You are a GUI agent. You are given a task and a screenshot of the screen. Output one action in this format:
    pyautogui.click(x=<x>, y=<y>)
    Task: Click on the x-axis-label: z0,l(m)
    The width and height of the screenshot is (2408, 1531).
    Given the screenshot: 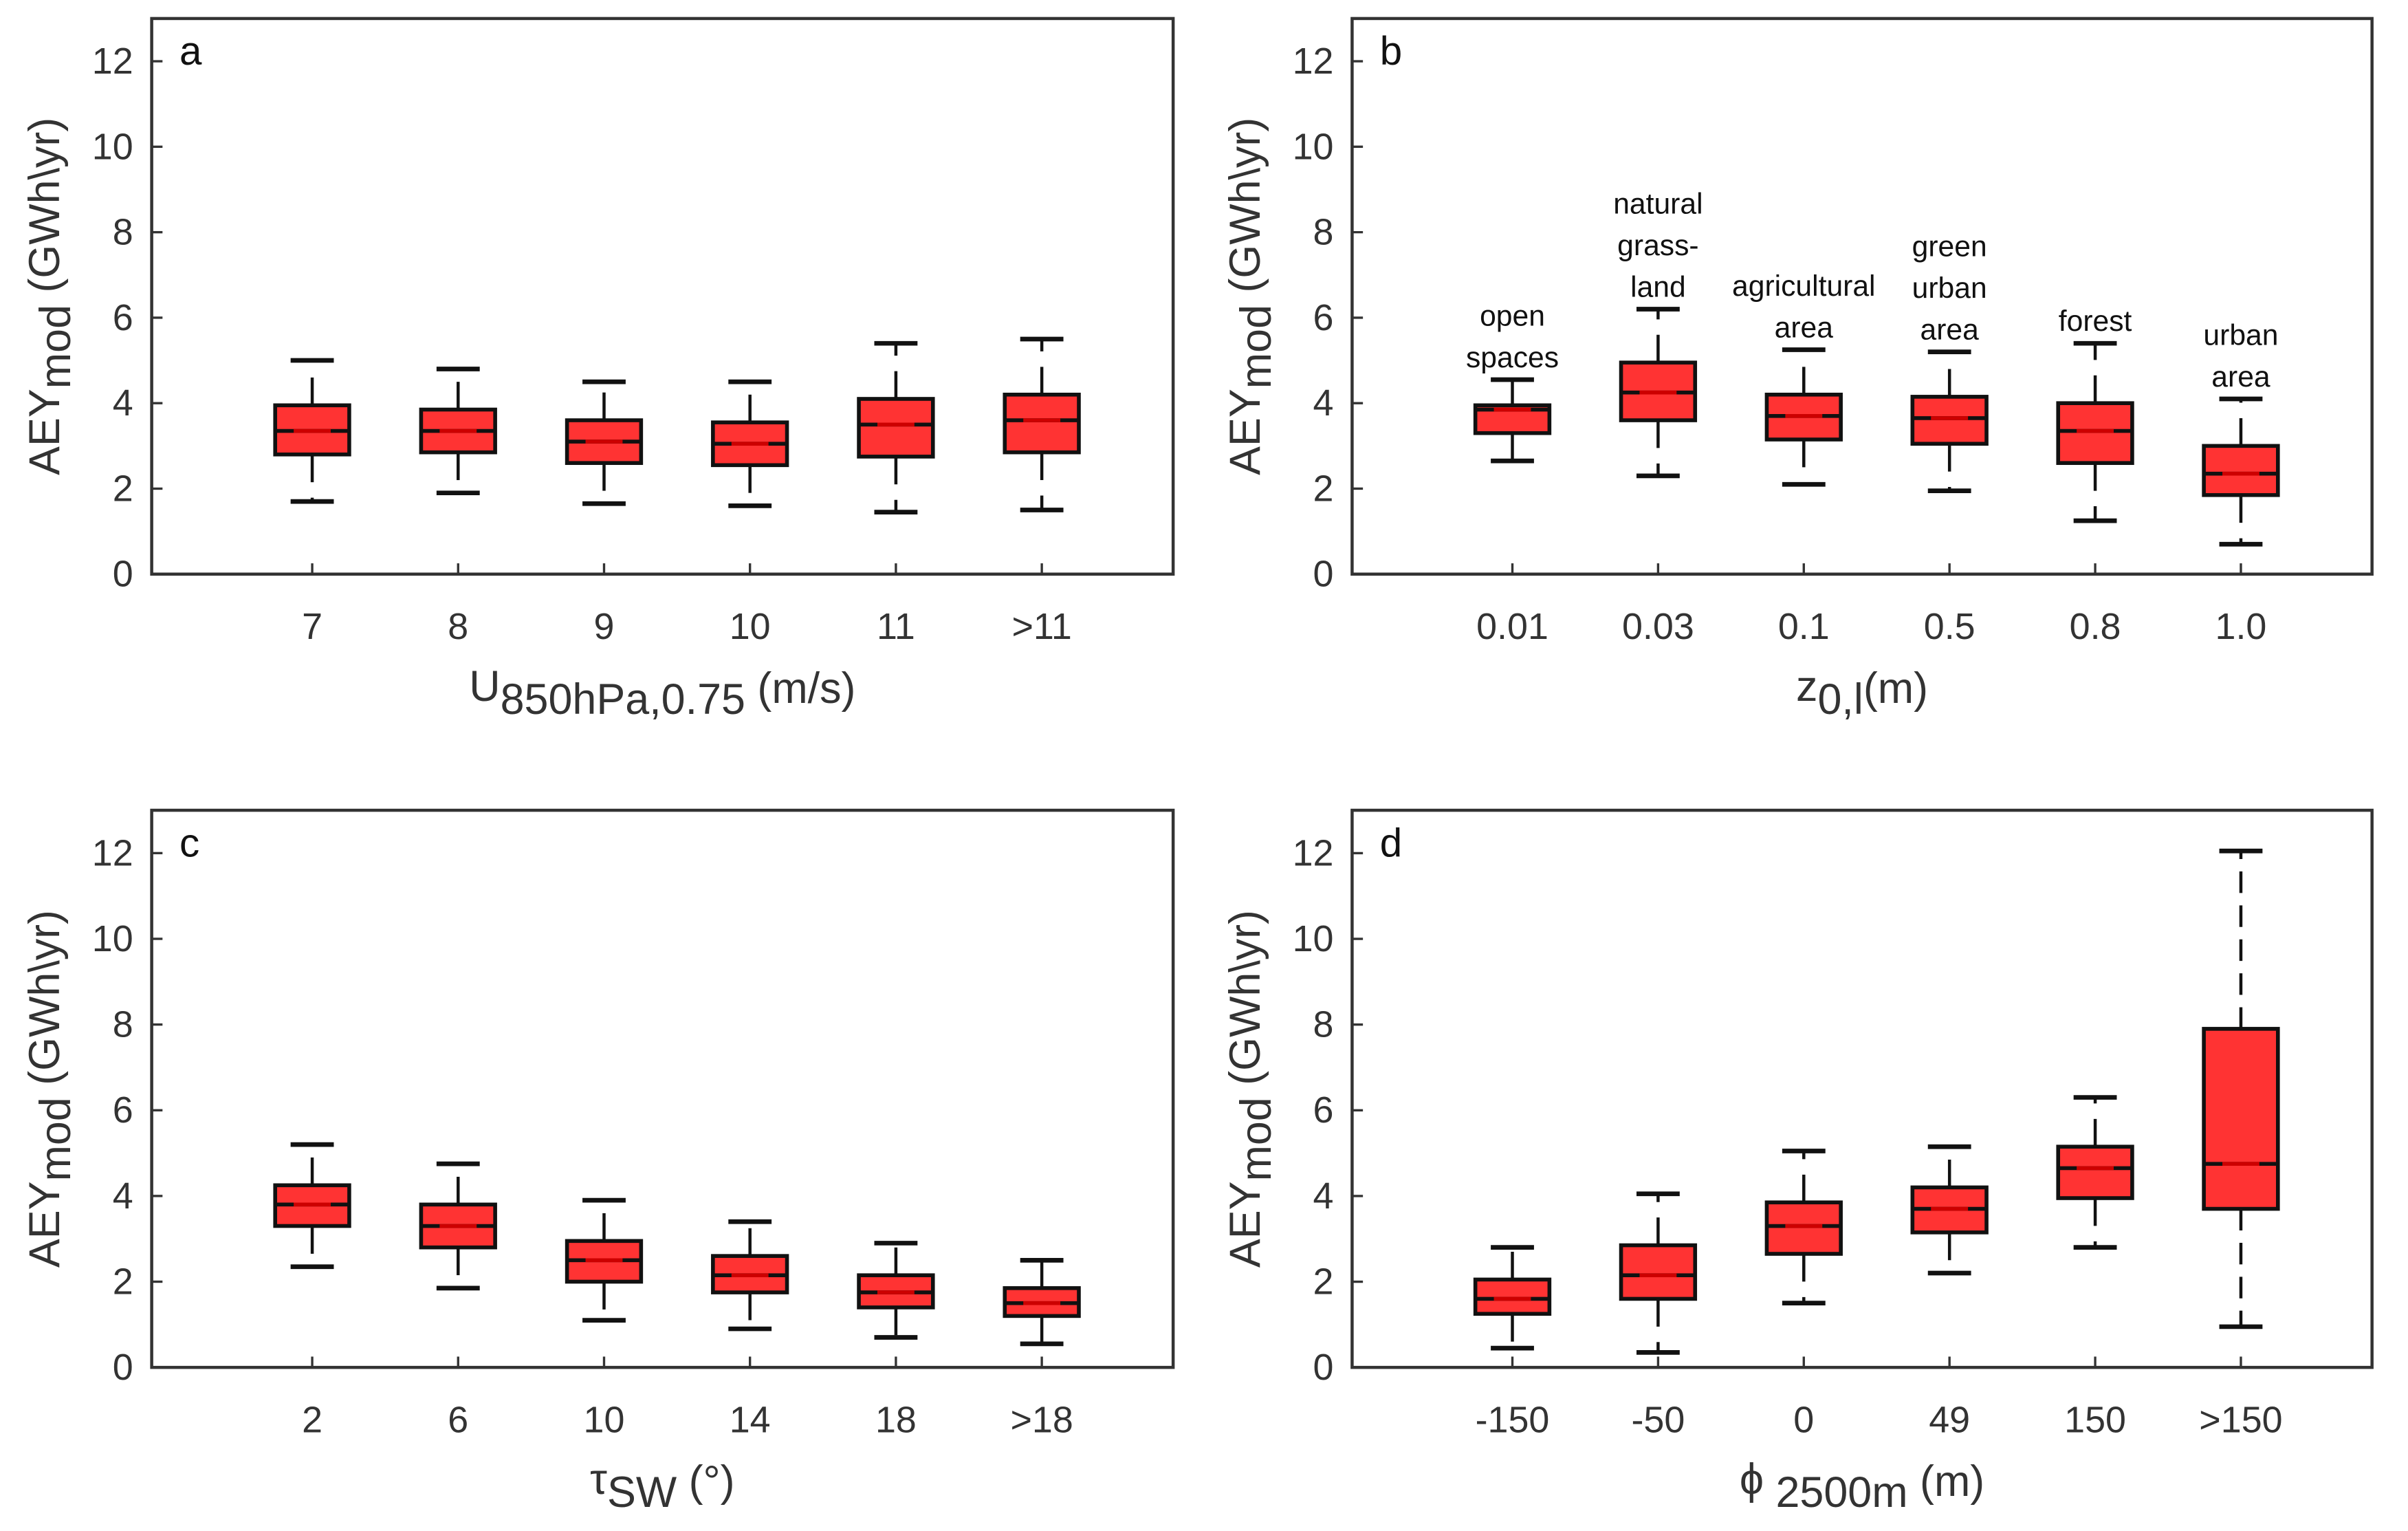 What is the action you would take?
    pyautogui.click(x=1862, y=693)
    